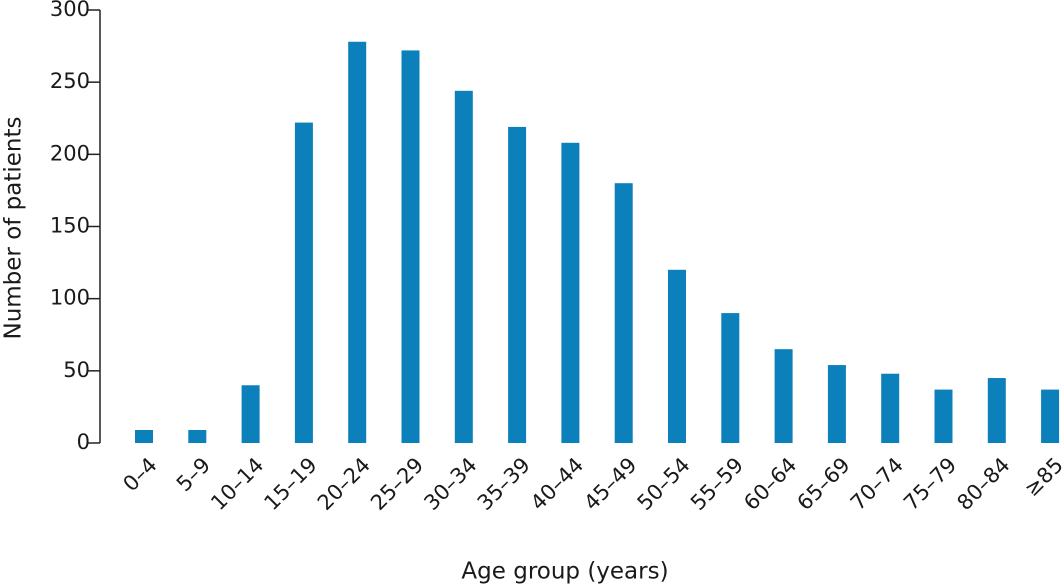  Describe the element at coordinates (450, 484) in the screenshot. I see `x-tick-label: 30–34` at that location.